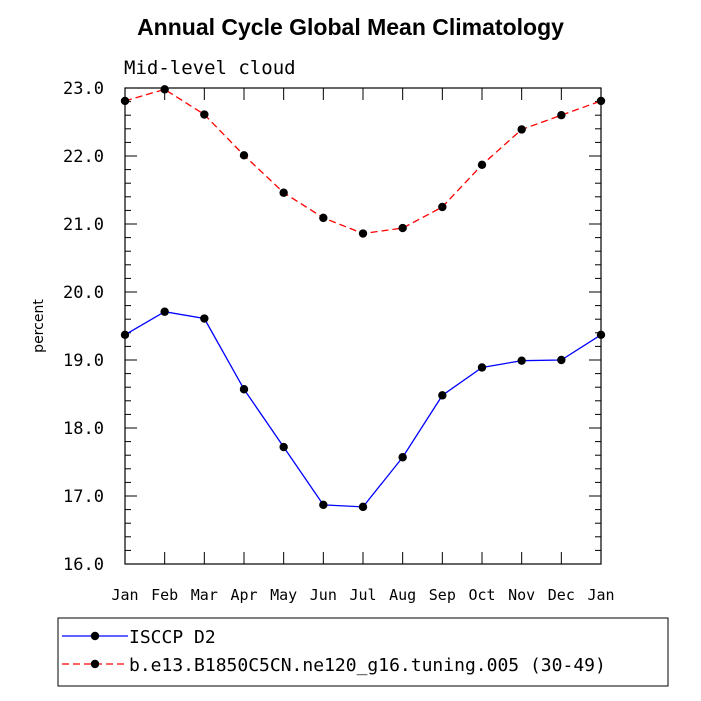 This screenshot has height=701, width=701. What do you see at coordinates (83, 429) in the screenshot?
I see `y-tick-label: 18.0` at bounding box center [83, 429].